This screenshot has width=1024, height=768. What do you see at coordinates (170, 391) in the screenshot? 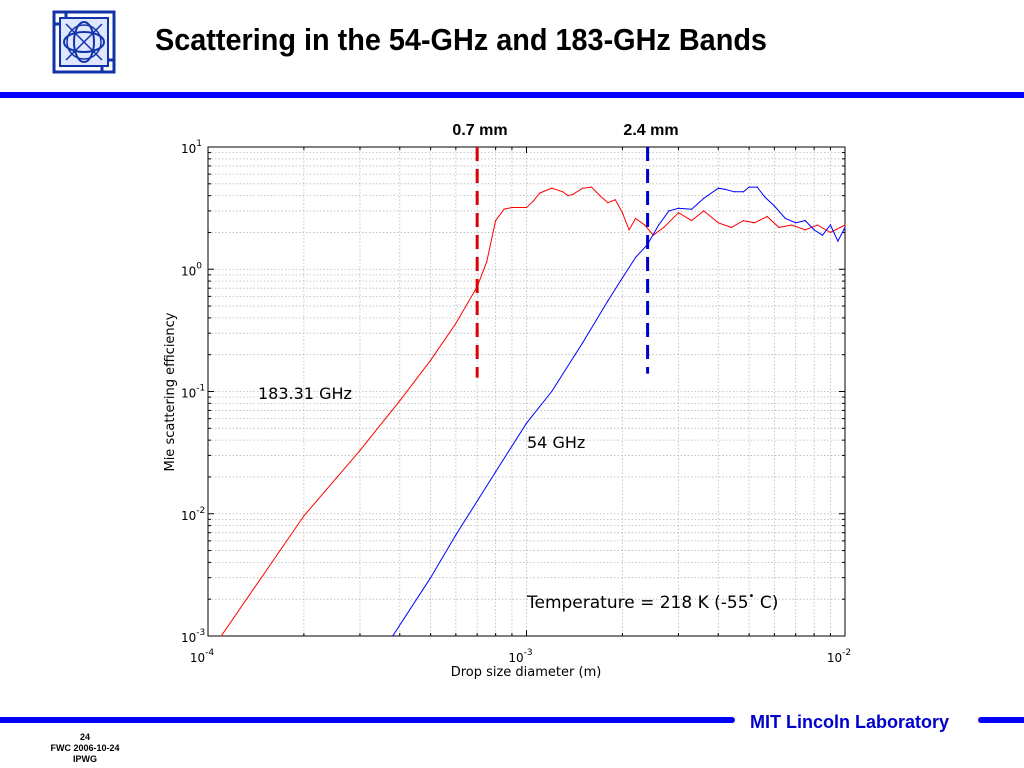
I see `y-axis-label: Mie scattering efficiency` at bounding box center [170, 391].